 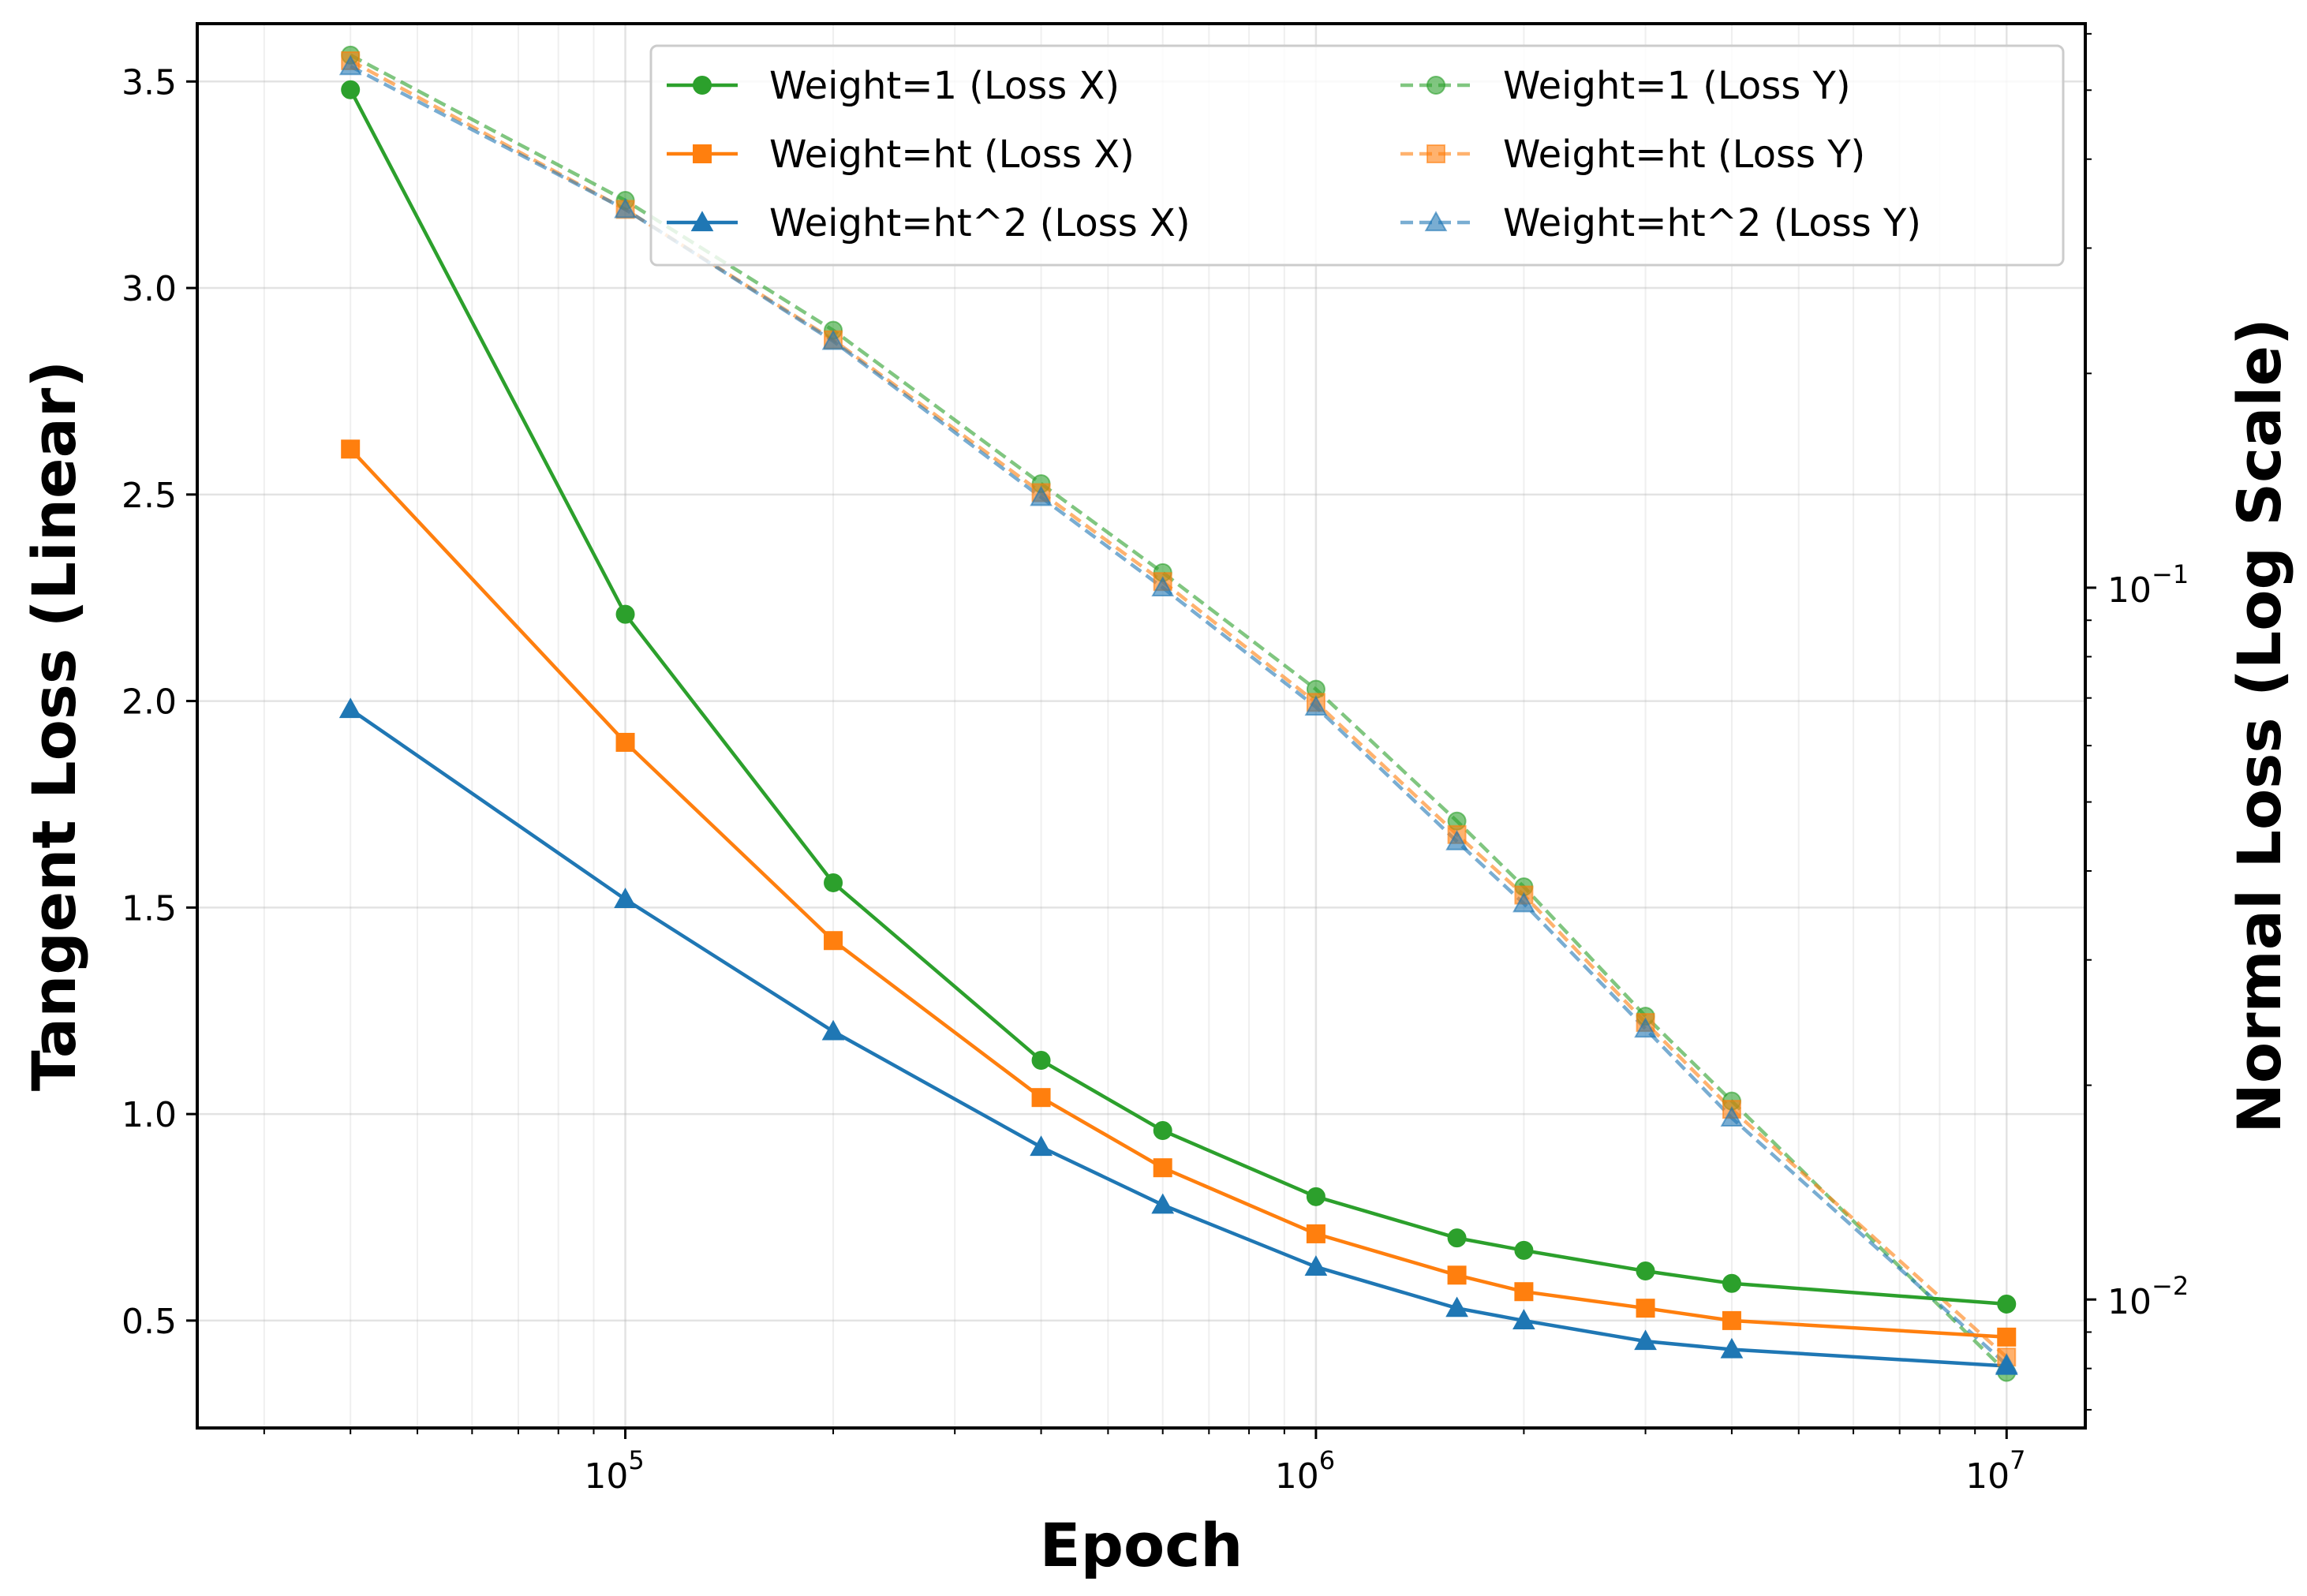 What do you see at coordinates (149, 1322) in the screenshot?
I see `y-left-tick-label: 0.5` at bounding box center [149, 1322].